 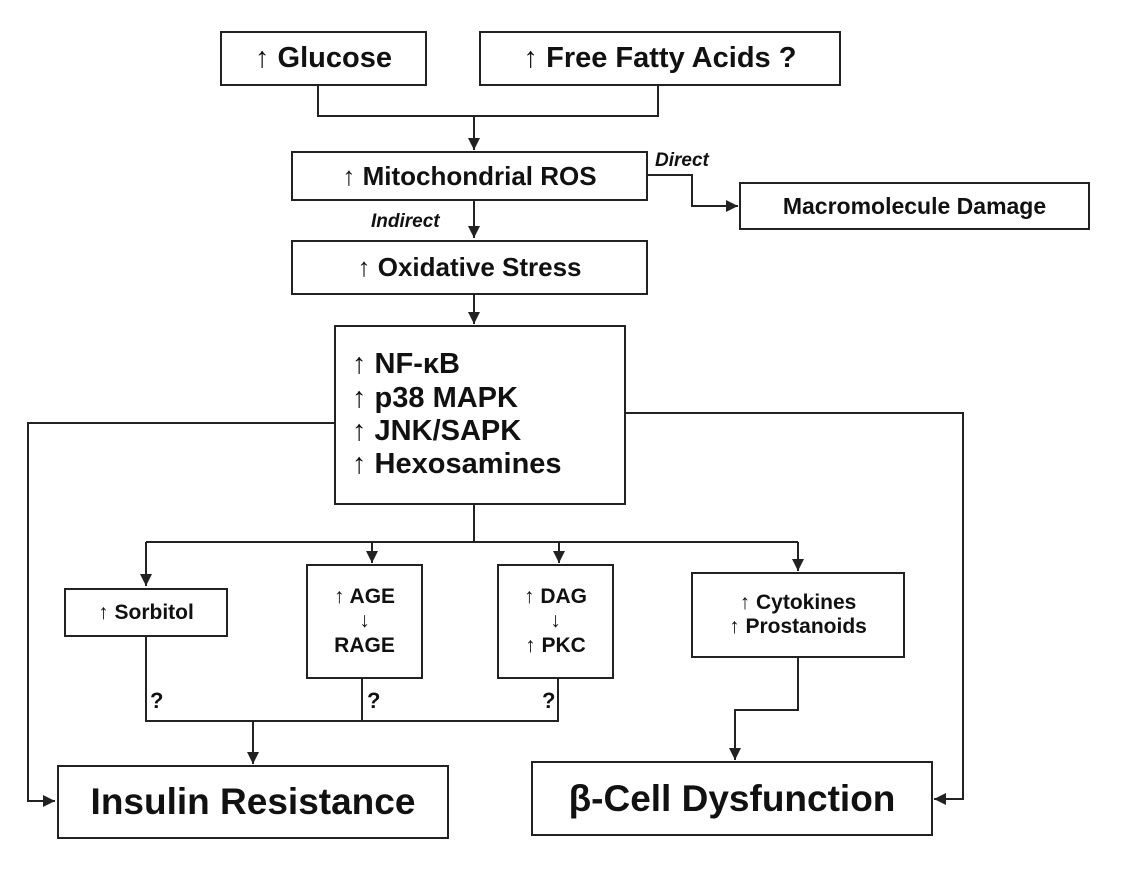 I want to click on indirect-edge-label: Indirect, so click(x=405, y=221).